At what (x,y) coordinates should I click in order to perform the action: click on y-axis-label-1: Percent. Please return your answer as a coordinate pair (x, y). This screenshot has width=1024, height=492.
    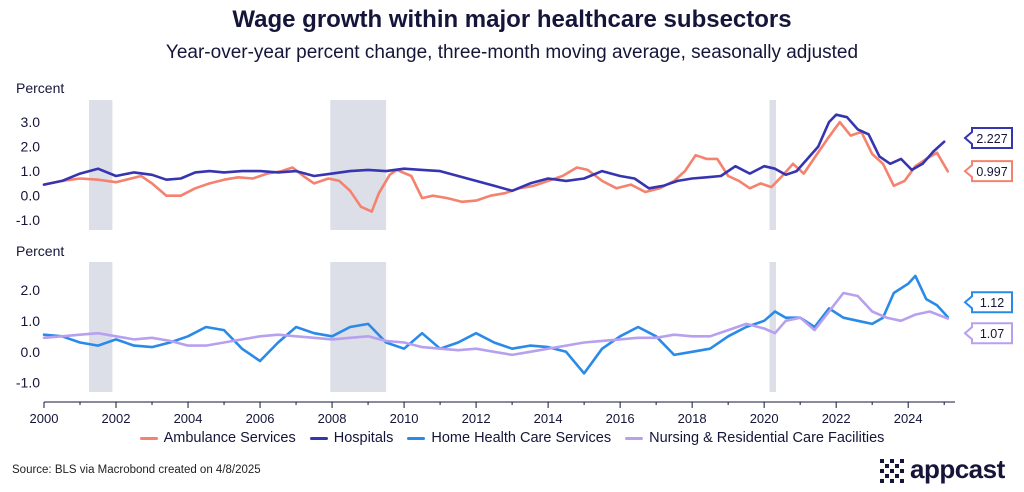
    Looking at the image, I should click on (40, 88).